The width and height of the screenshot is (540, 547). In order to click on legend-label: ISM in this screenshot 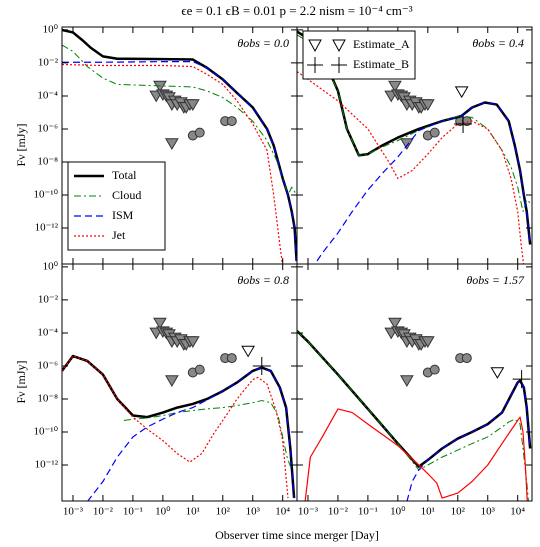, I will do `click(123, 215)`.